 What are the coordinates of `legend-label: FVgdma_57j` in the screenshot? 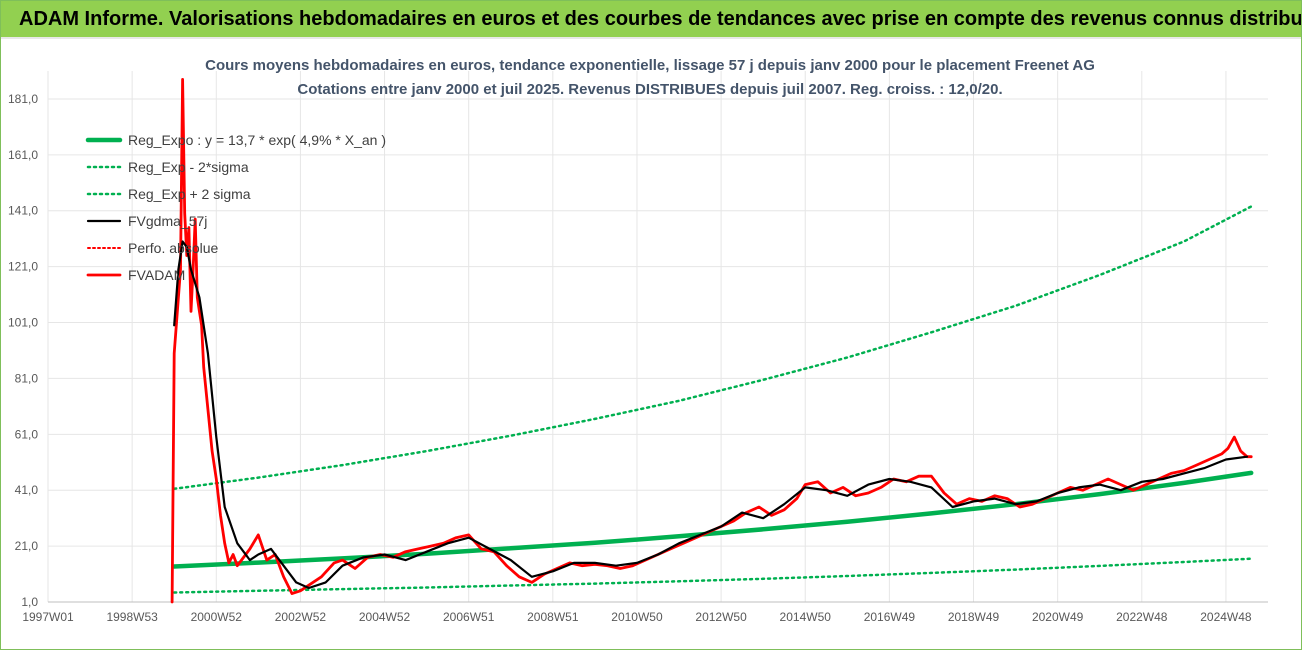 It's located at (167, 221).